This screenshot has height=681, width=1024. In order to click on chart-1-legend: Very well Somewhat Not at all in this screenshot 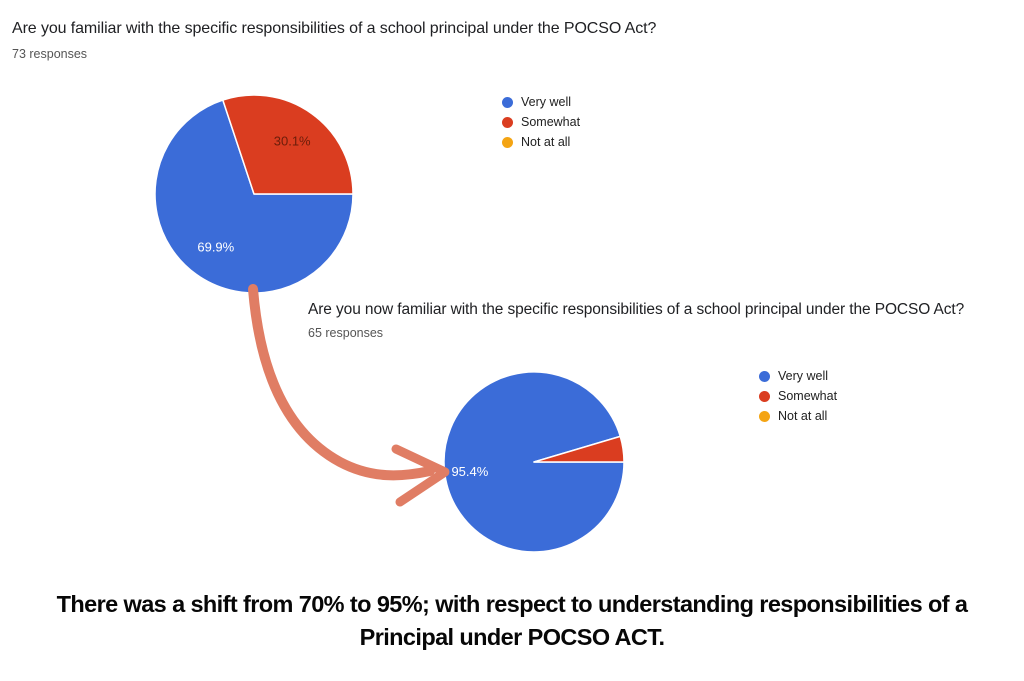, I will do `click(541, 122)`.